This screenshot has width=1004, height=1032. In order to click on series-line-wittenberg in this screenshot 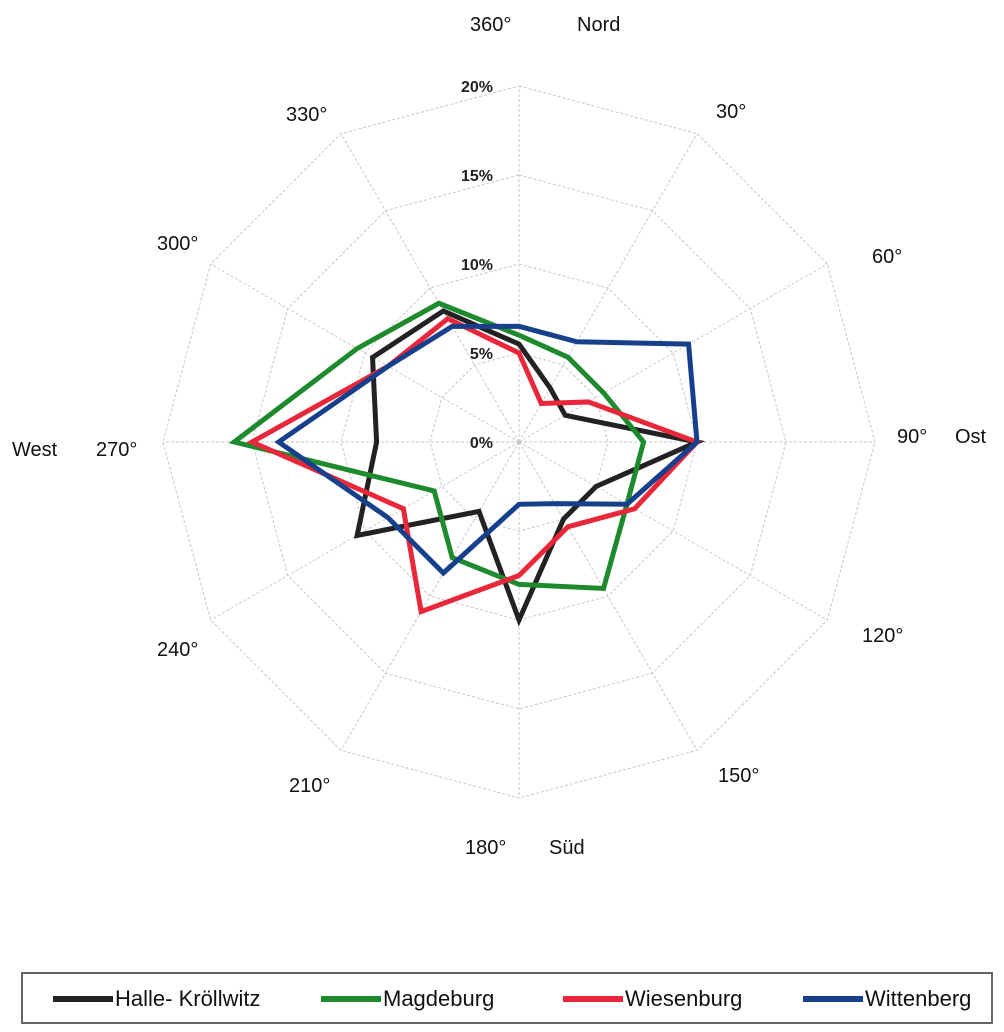, I will do `click(487, 450)`.